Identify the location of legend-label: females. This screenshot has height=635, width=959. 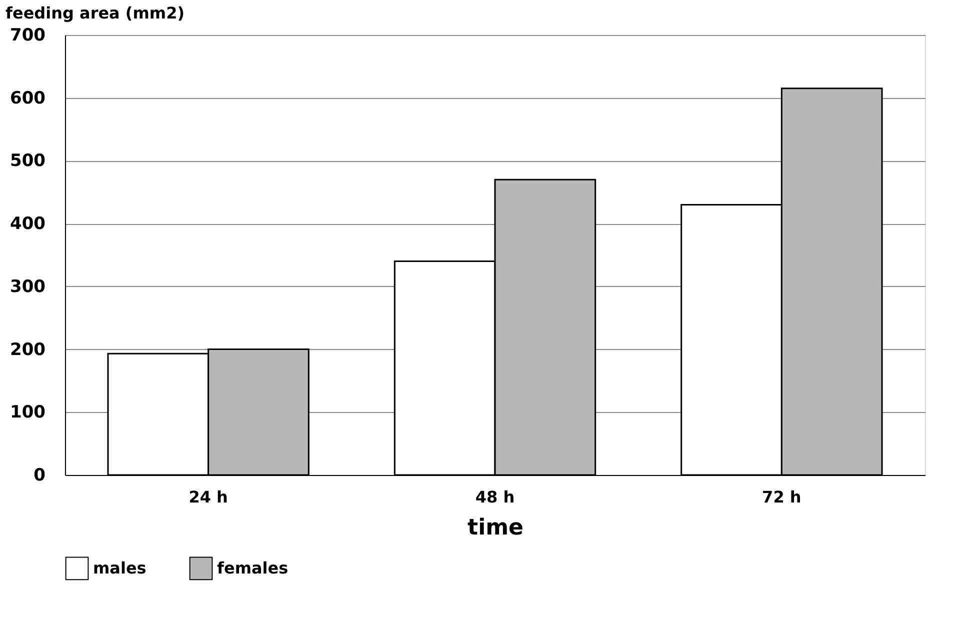
(252, 568).